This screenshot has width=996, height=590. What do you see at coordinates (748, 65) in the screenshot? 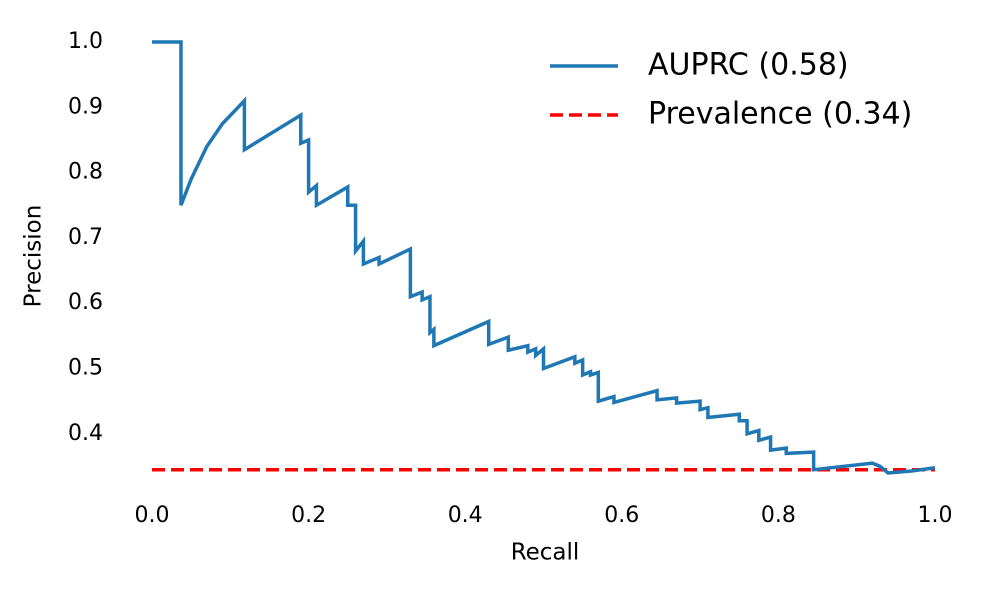
I see `legend-label: AUPRC (0.58)` at bounding box center [748, 65].